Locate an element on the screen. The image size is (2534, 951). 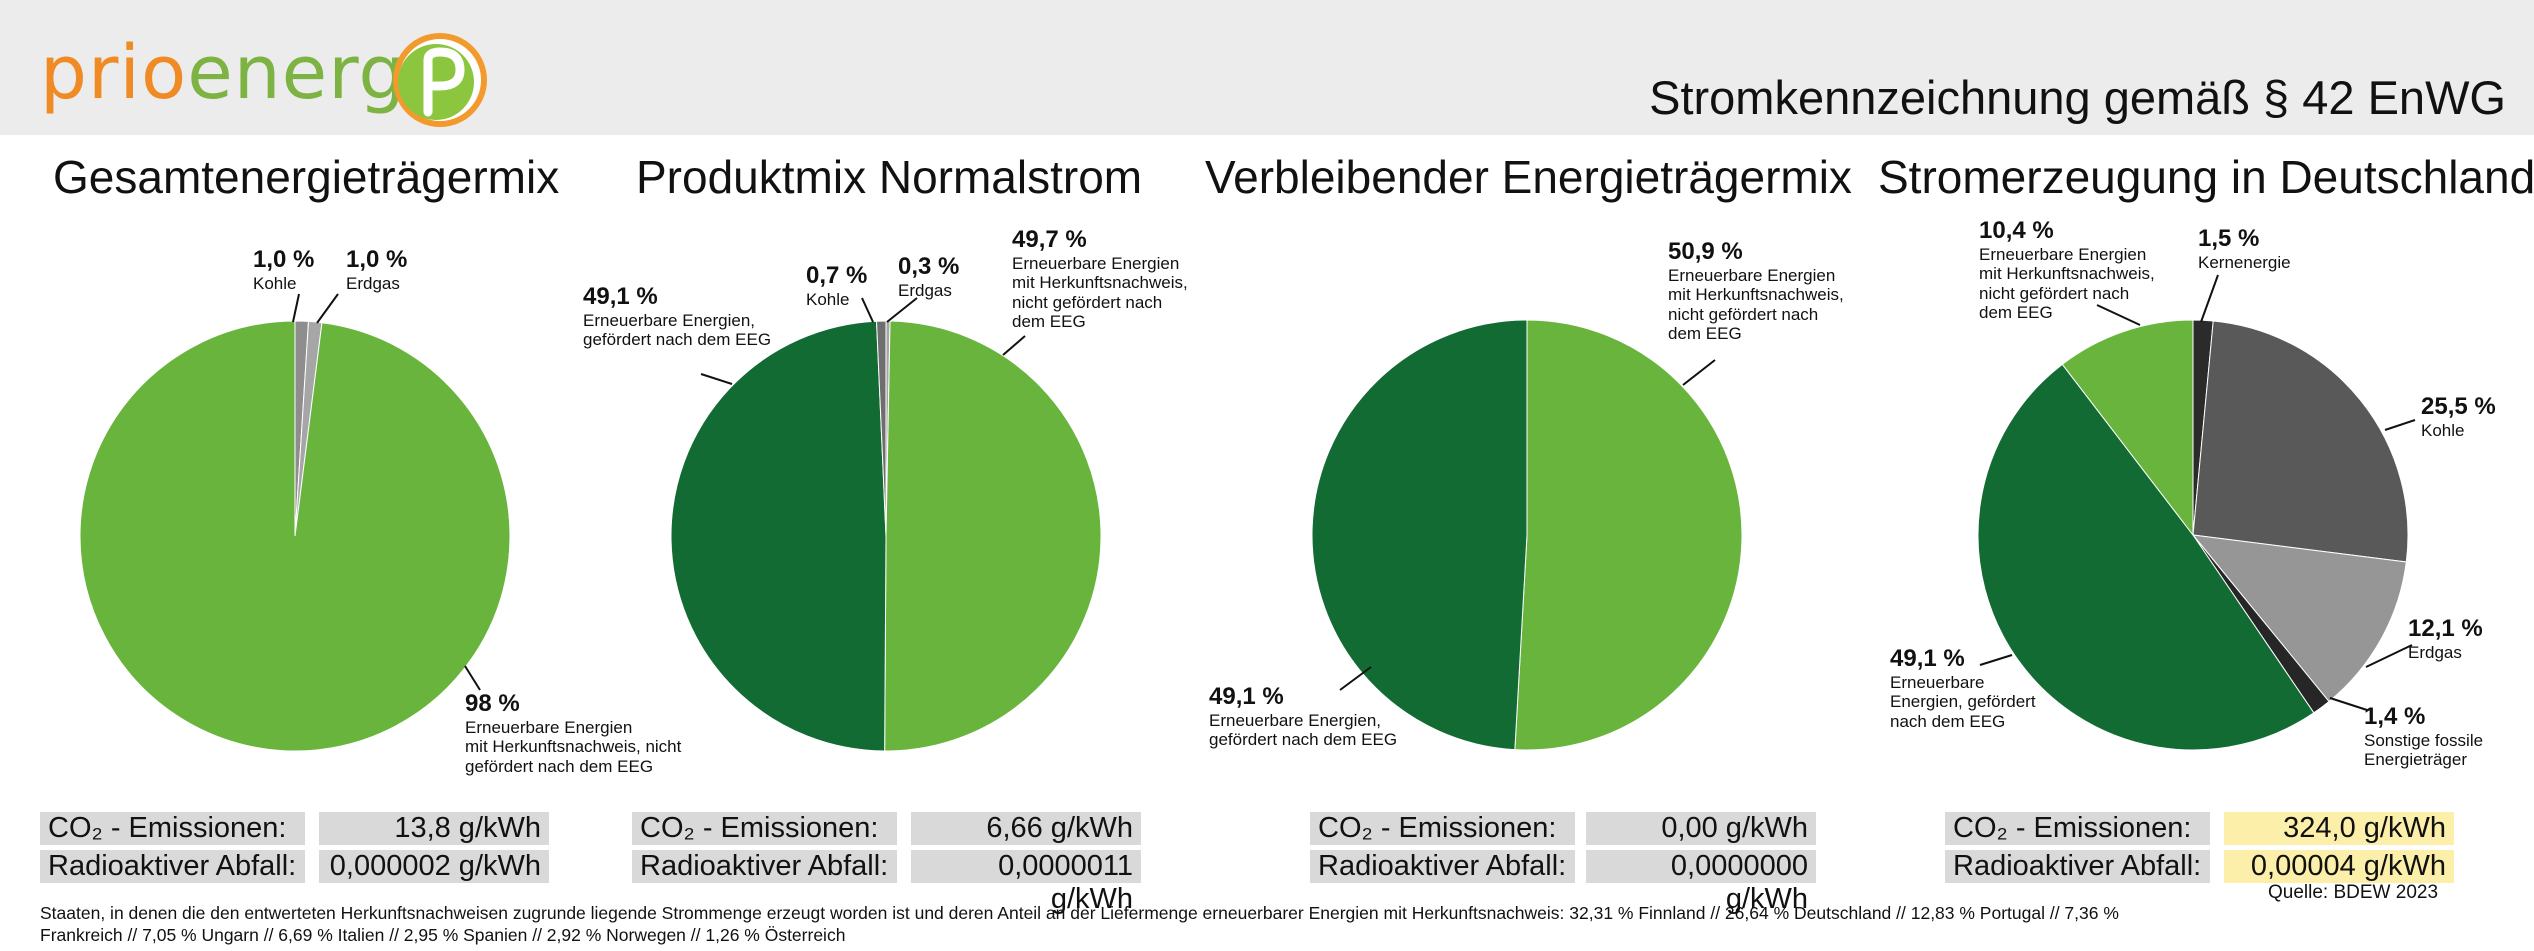
slice-label-c4-kernenergie: 1,5 % Kernenergie is located at coordinates (2244, 248).